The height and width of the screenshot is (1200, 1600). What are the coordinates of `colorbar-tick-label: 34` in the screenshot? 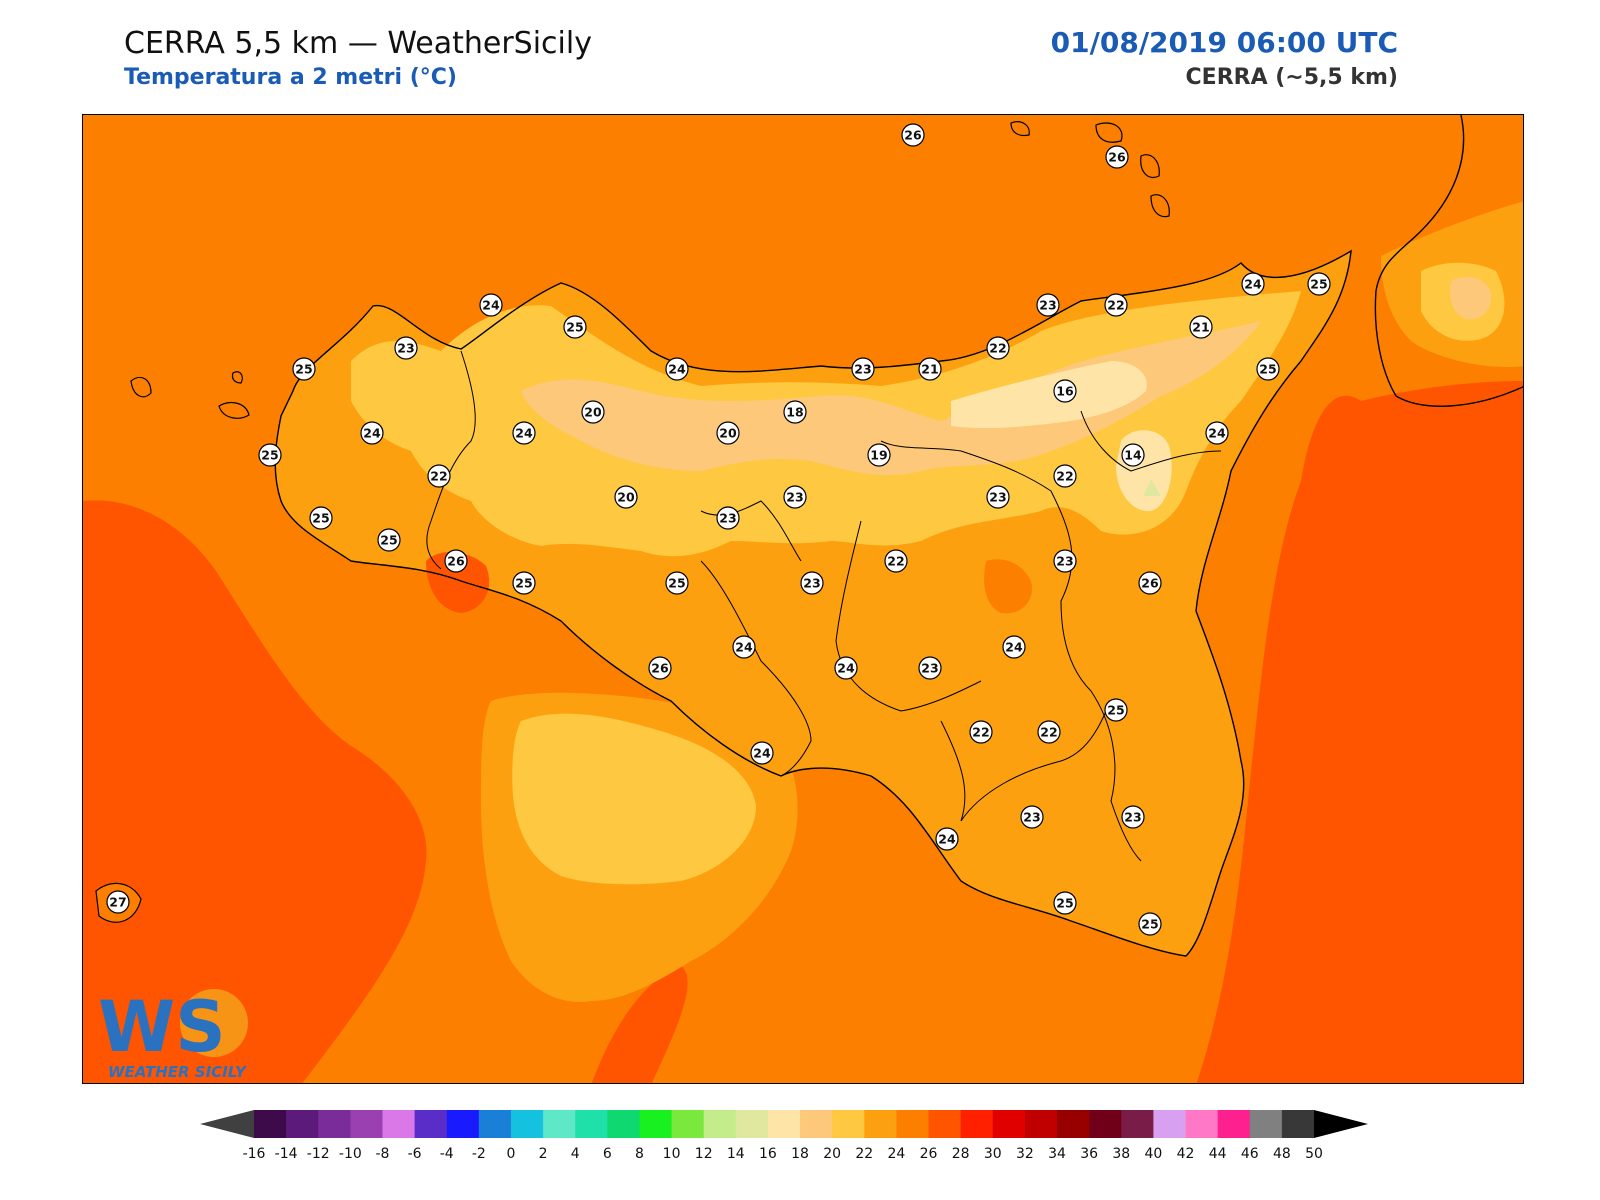 It's located at (1057, 1154).